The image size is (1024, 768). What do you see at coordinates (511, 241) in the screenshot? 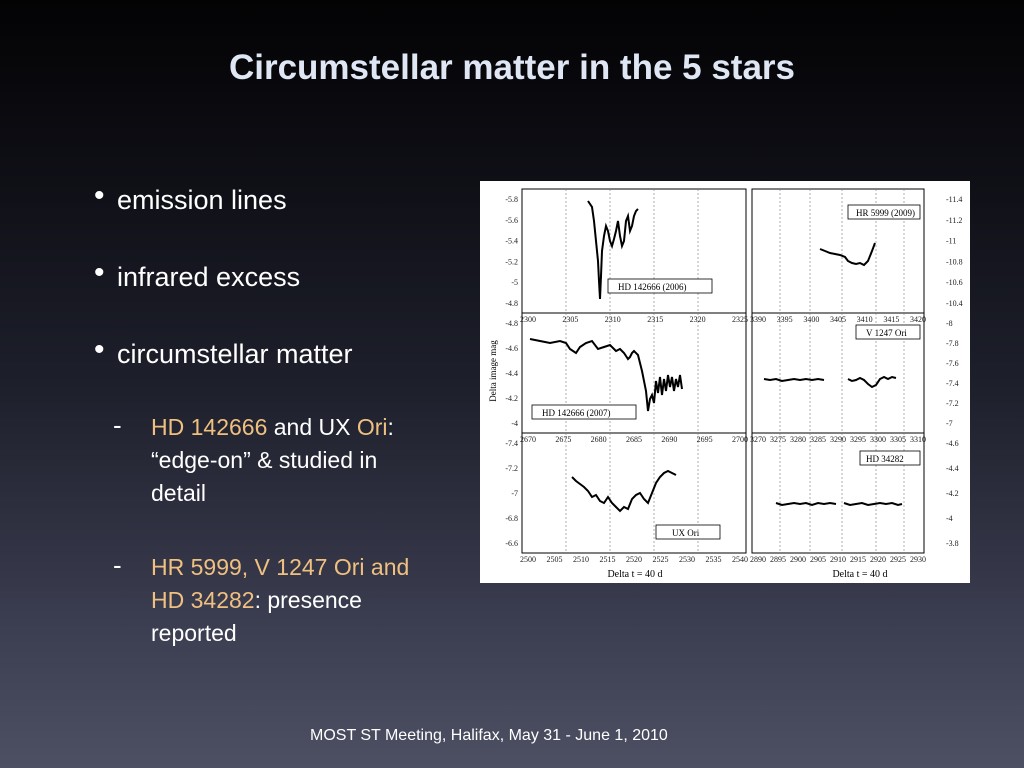
I see `y-tick-label: -5.4` at bounding box center [511, 241].